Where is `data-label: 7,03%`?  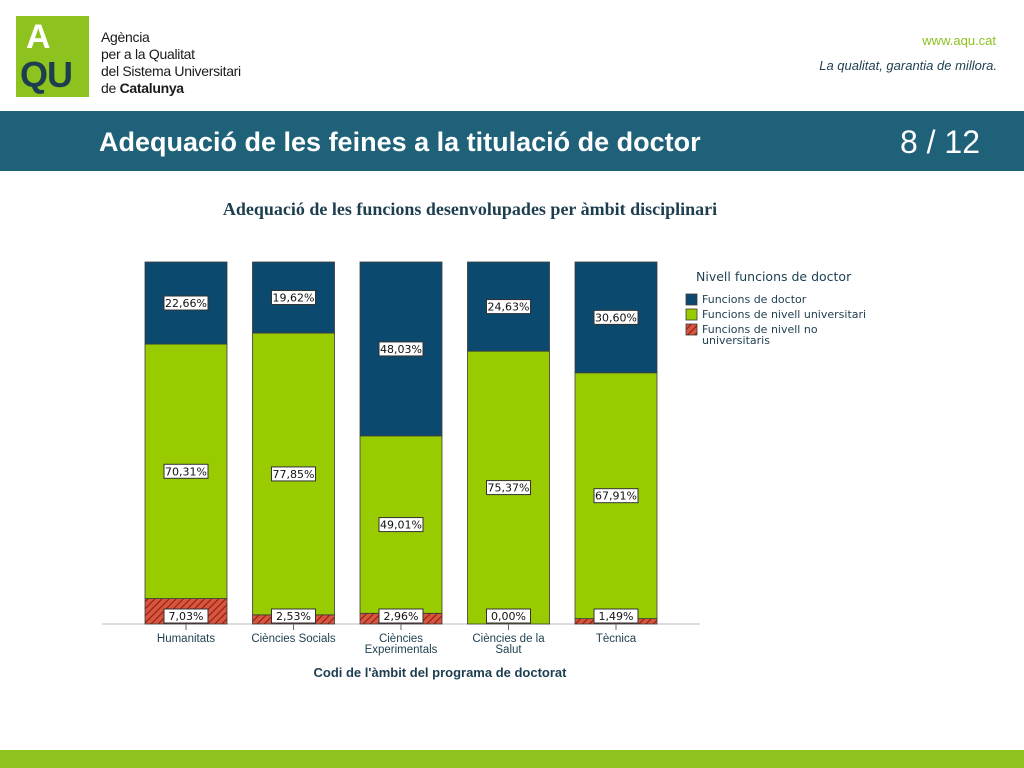 data-label: 7,03% is located at coordinates (186, 616).